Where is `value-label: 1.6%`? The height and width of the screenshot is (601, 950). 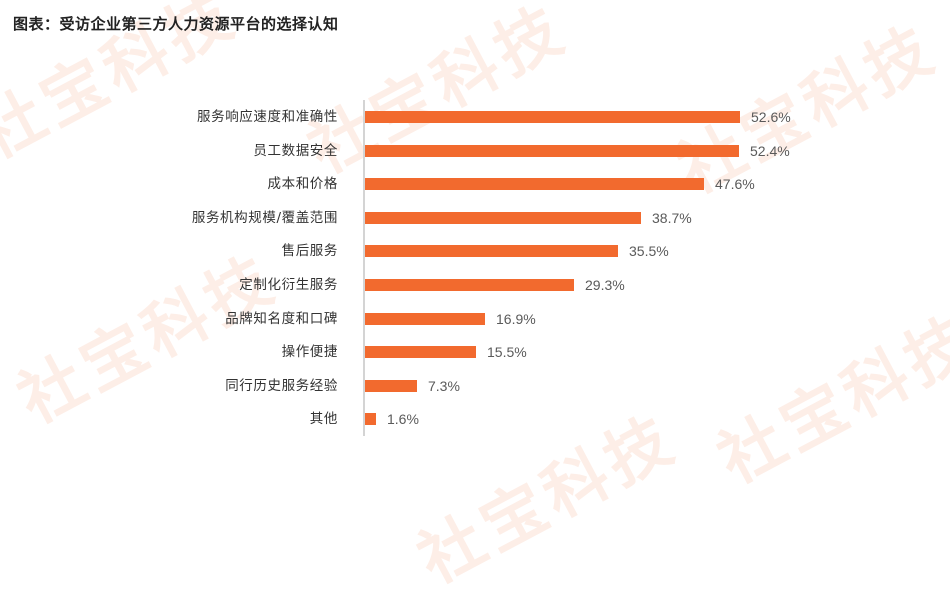
value-label: 1.6% is located at coordinates (403, 419).